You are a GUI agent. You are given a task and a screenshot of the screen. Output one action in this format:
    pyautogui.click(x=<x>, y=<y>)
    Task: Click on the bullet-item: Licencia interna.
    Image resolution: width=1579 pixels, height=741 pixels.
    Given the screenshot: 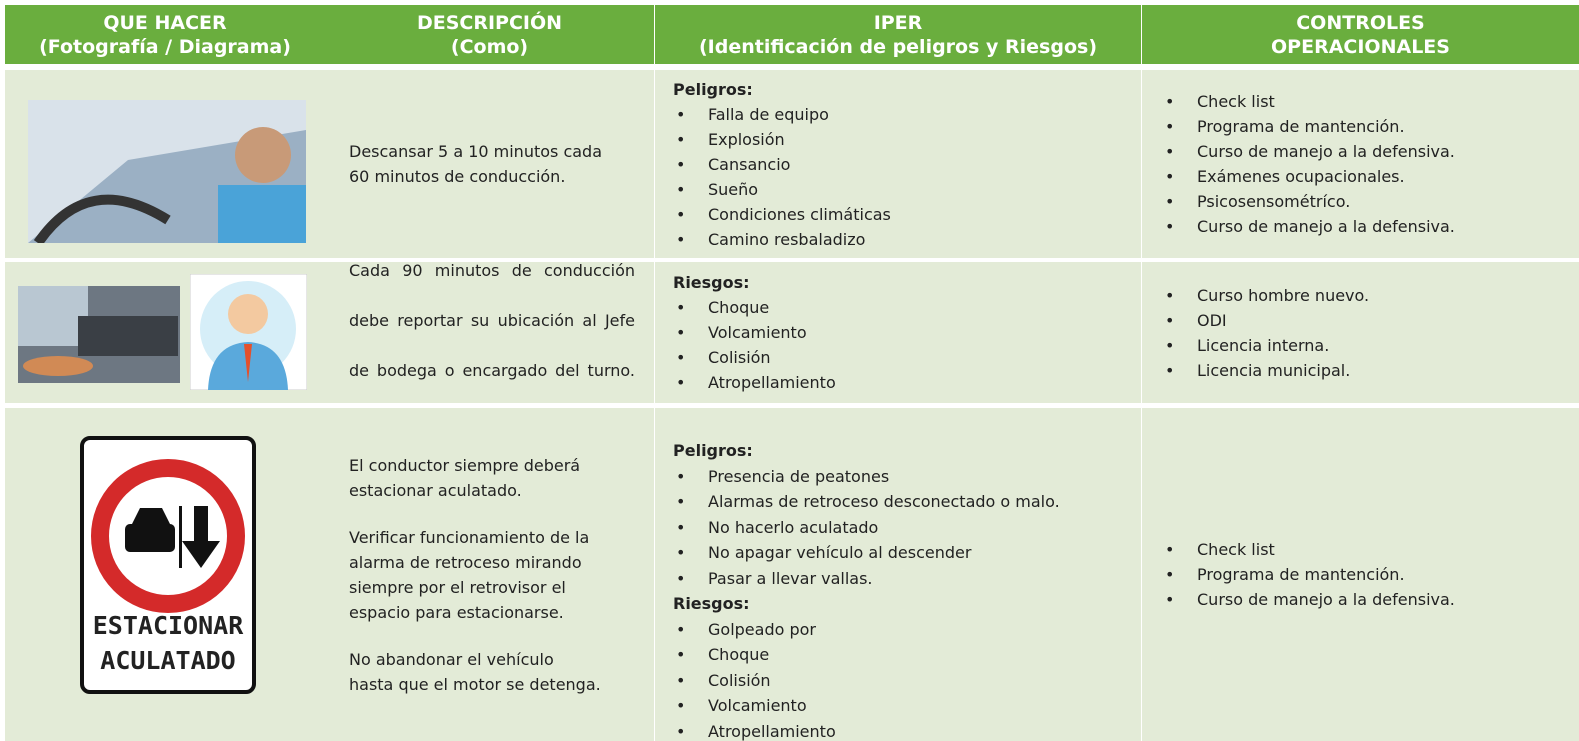 What is the action you would take?
    pyautogui.click(x=1370, y=345)
    